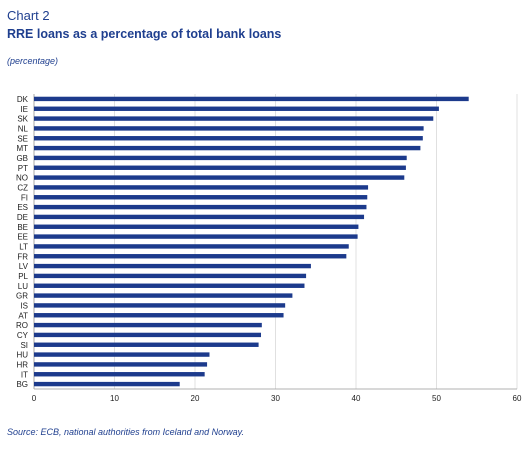 The width and height of the screenshot is (532, 459). Describe the element at coordinates (229, 128) in the screenshot. I see `bar-nl` at that location.